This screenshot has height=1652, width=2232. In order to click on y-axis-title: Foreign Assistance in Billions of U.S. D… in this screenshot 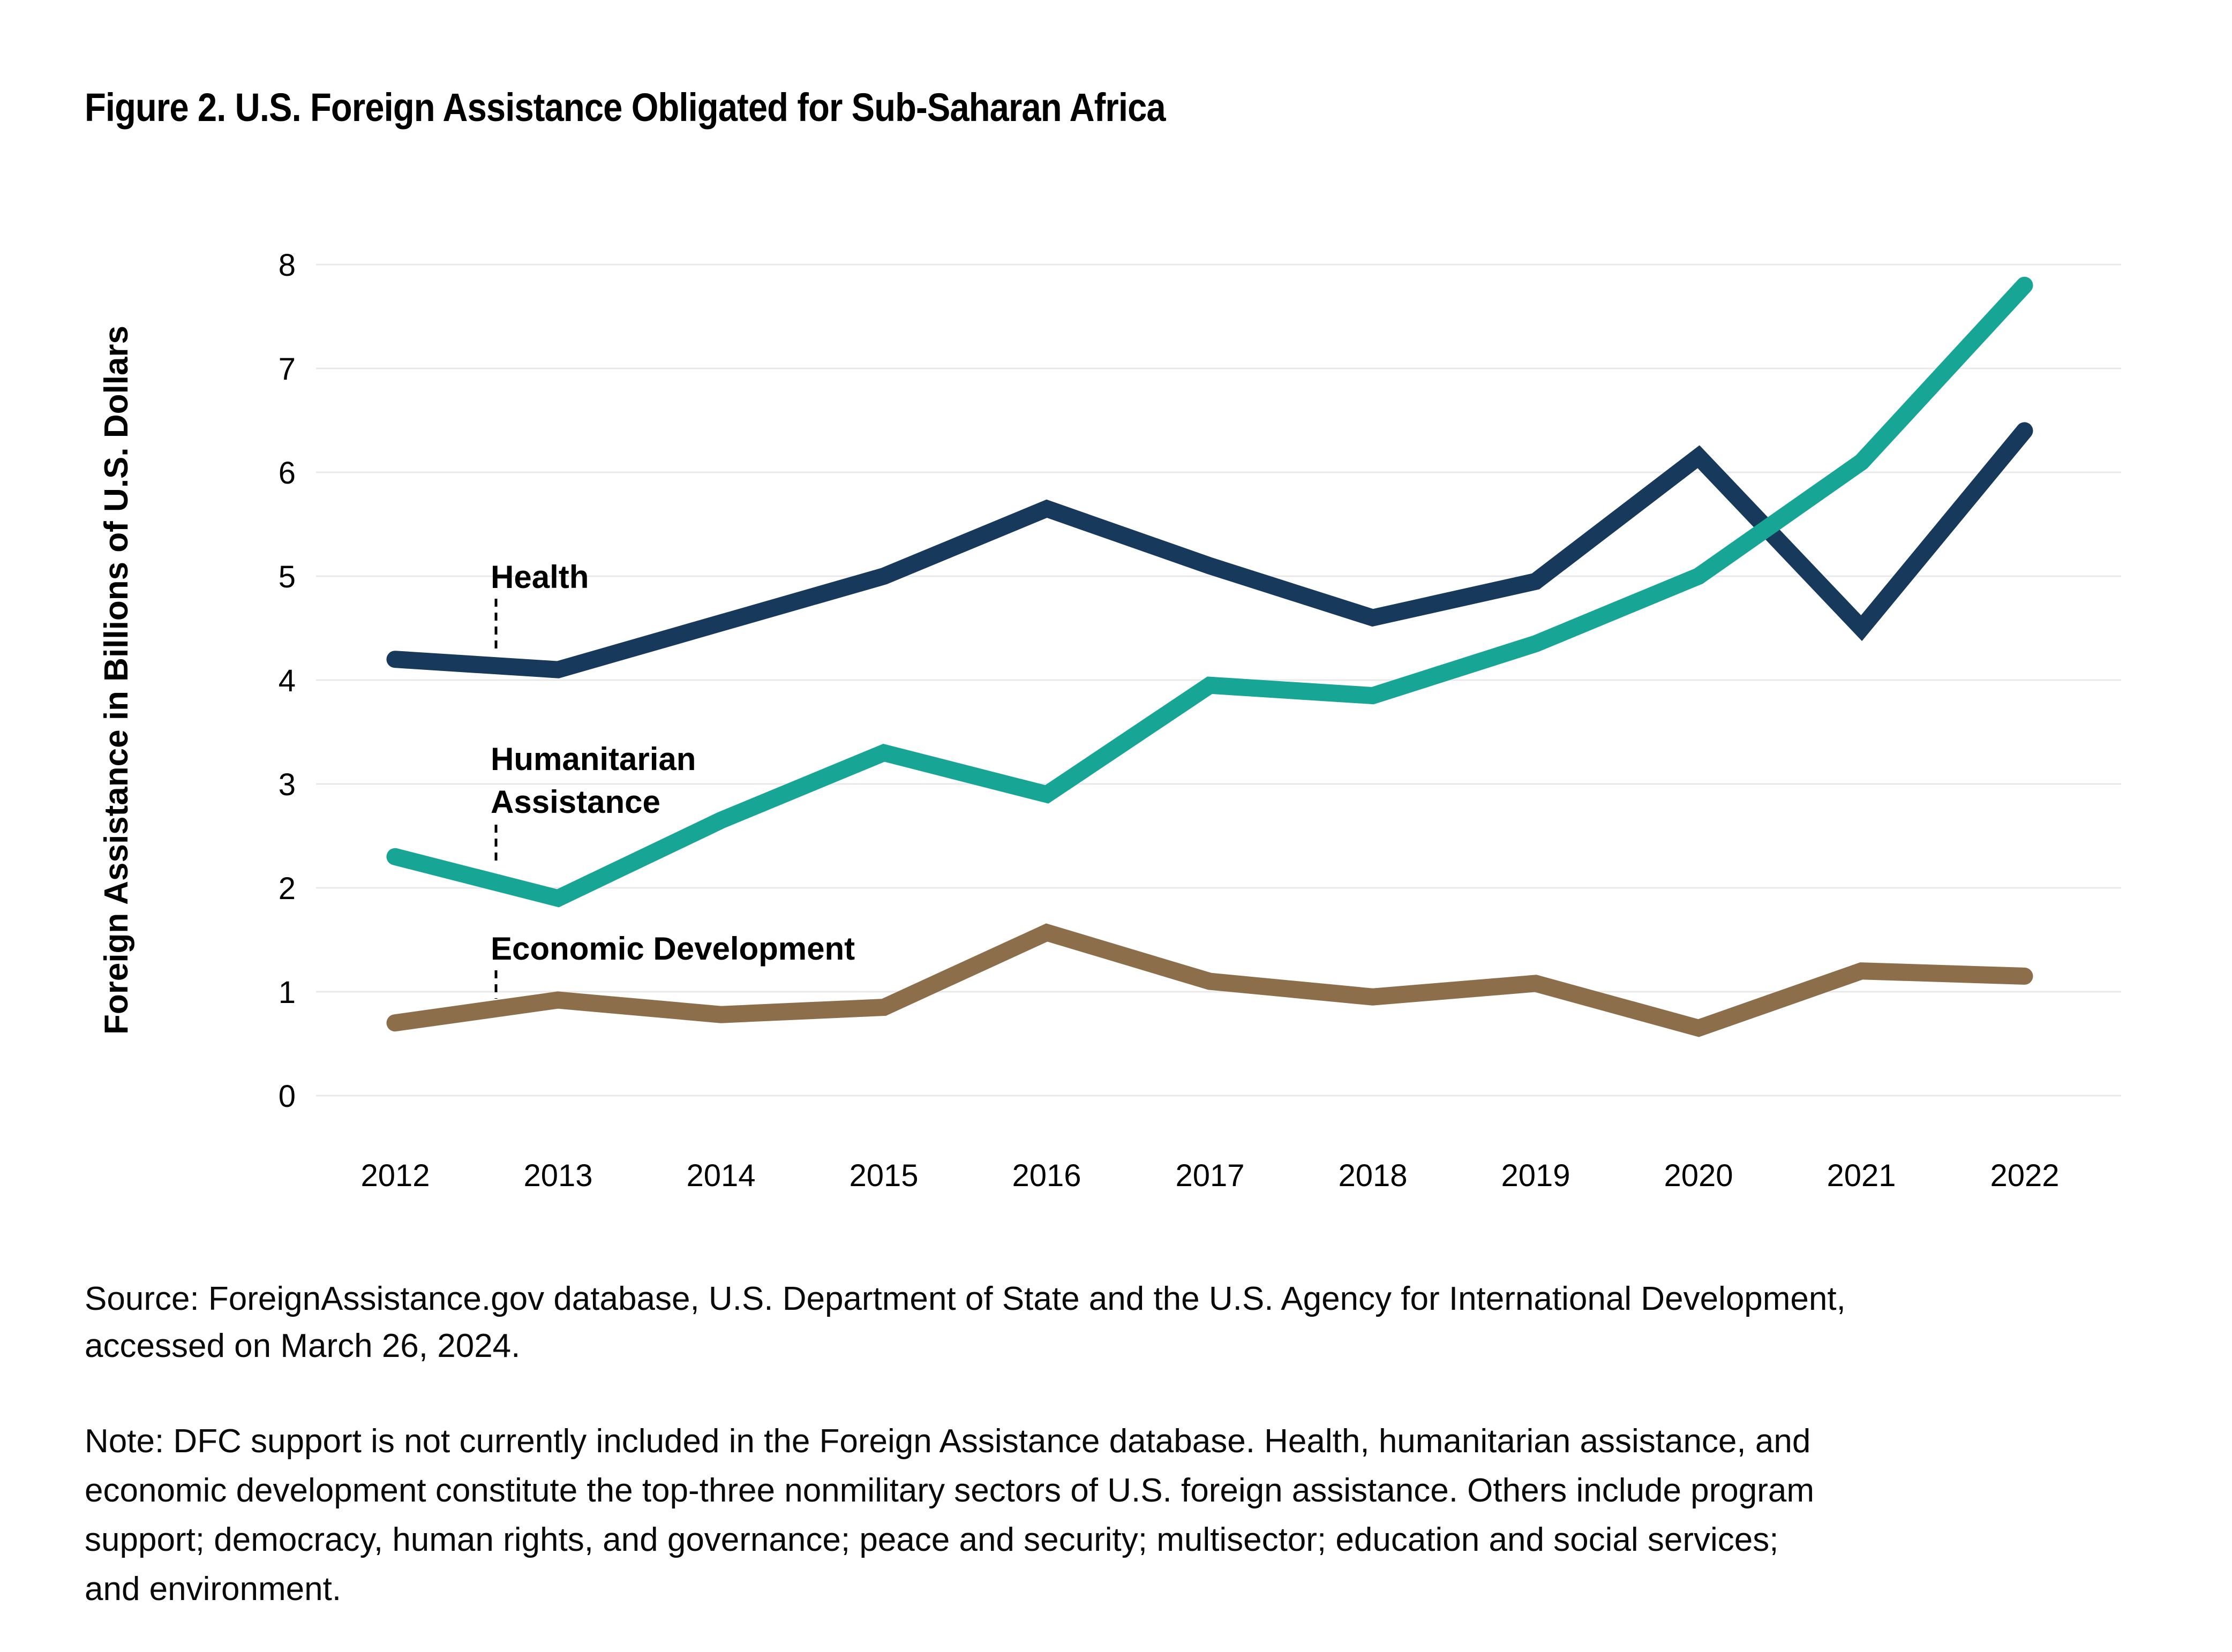, I will do `click(117, 680)`.